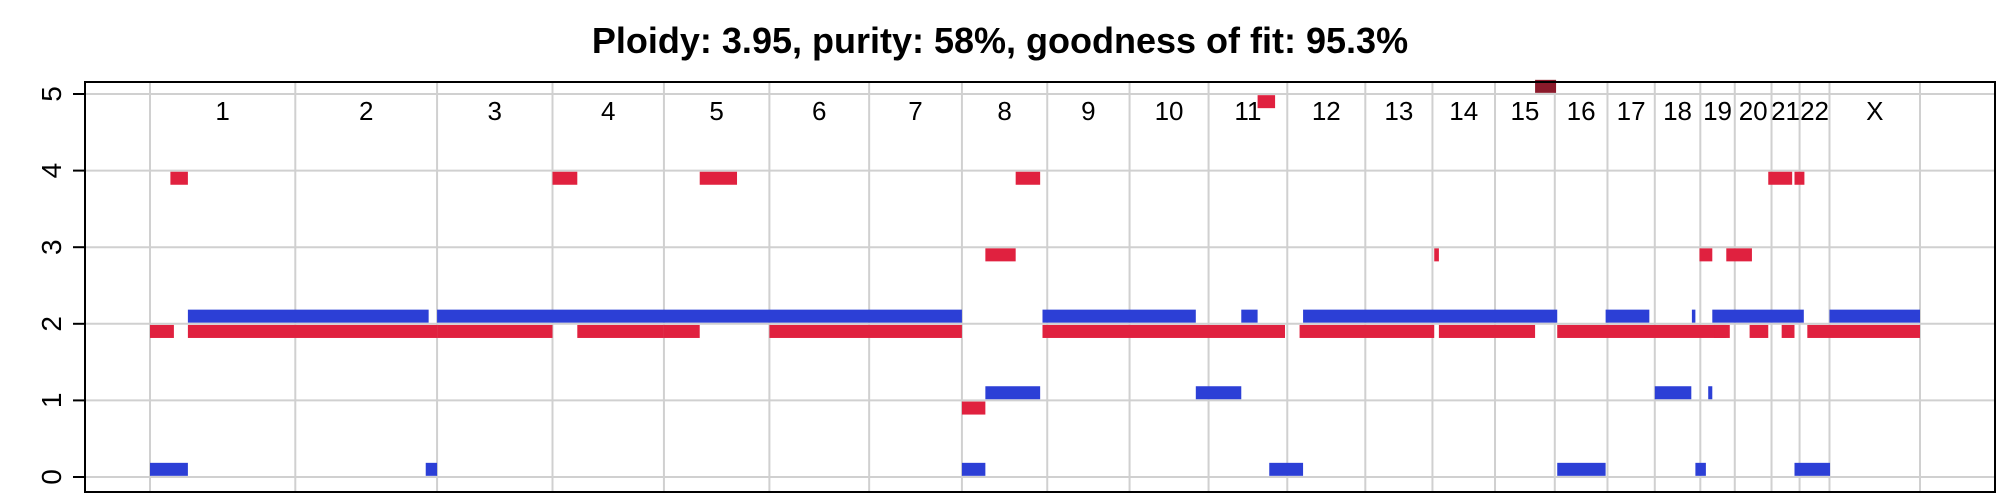 The width and height of the screenshot is (2000, 500). What do you see at coordinates (1398, 111) in the screenshot?
I see `chromosome-label: 13` at bounding box center [1398, 111].